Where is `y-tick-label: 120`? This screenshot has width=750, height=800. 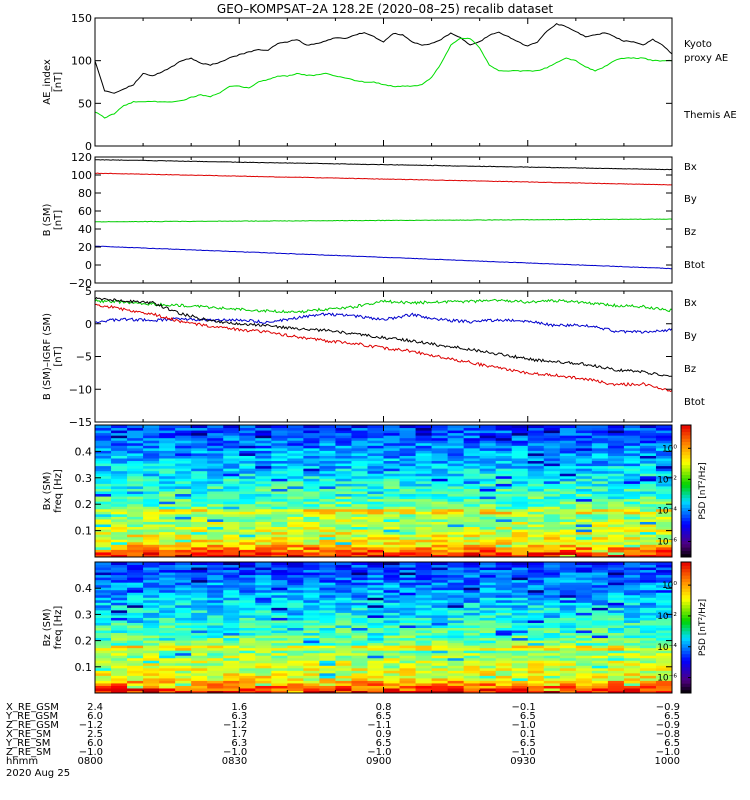 y-tick-label: 120 is located at coordinates (81, 157).